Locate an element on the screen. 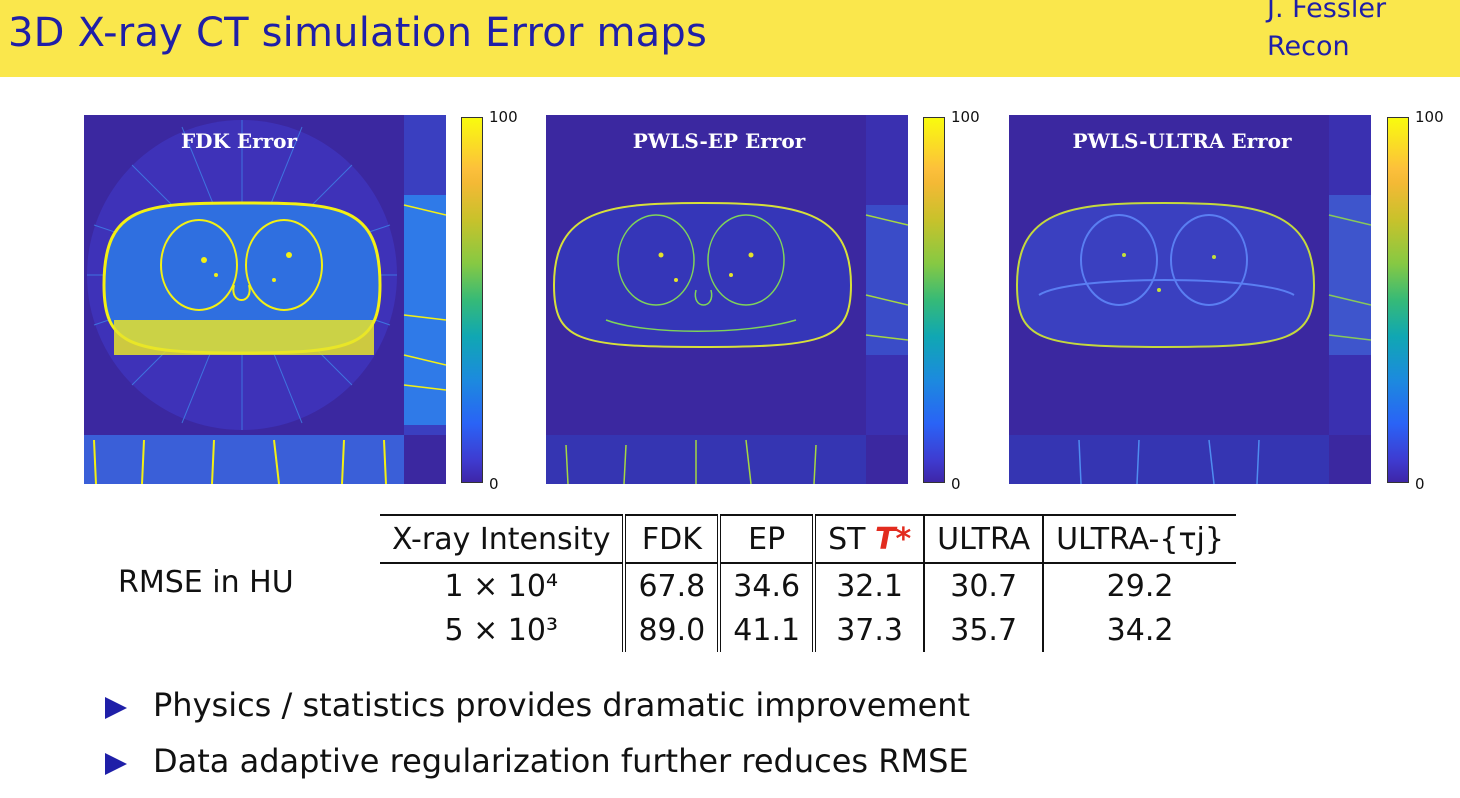 This screenshot has height=798, width=1460. panel-title-ep: PWLS-EP Error is located at coordinates (719, 141).